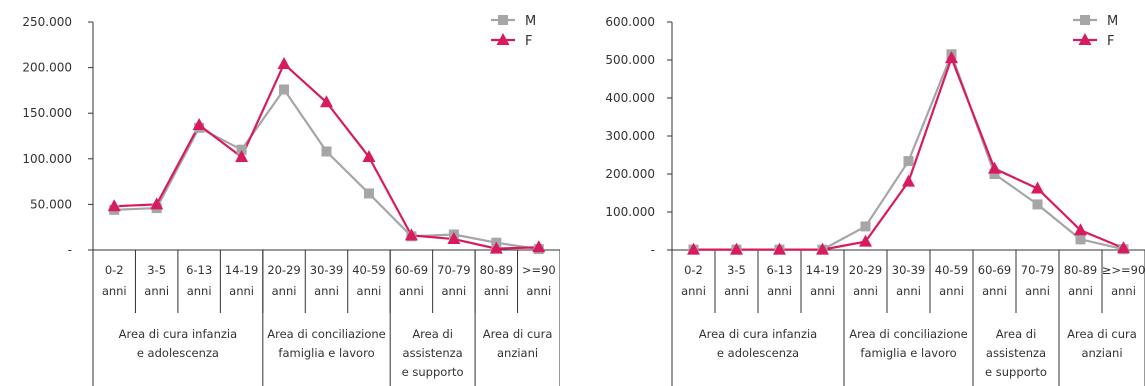 The width and height of the screenshot is (1145, 386). I want to click on right-category-label: 0-2 anni, so click(693, 280).